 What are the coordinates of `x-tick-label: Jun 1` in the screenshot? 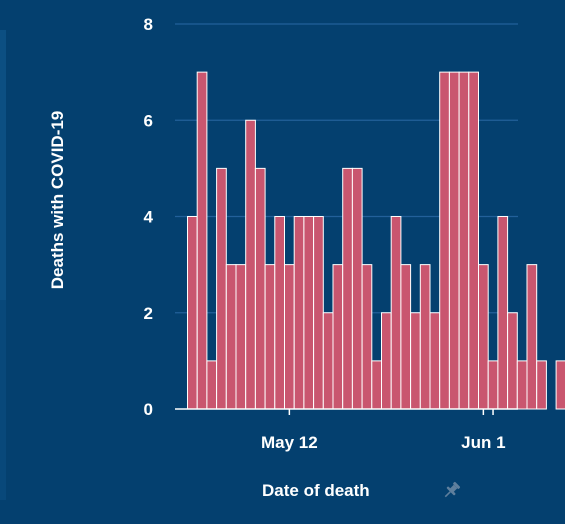 It's located at (483, 442).